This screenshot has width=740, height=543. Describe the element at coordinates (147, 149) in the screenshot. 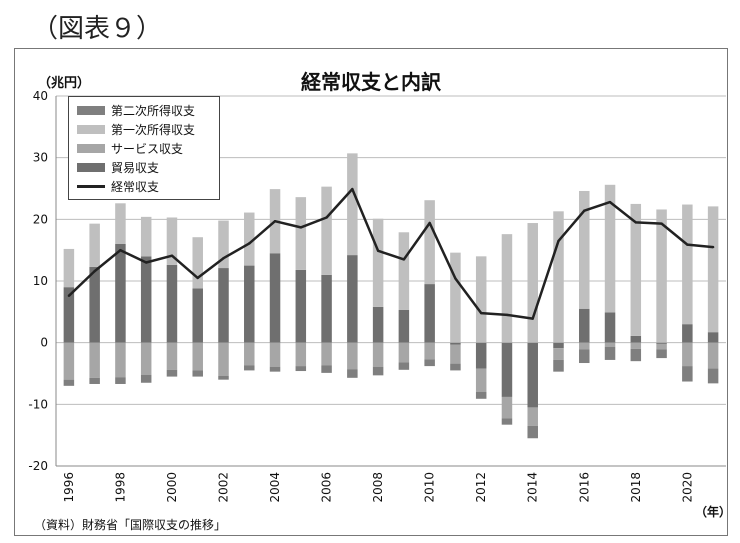

I see `legend-label: サービス収支` at that location.